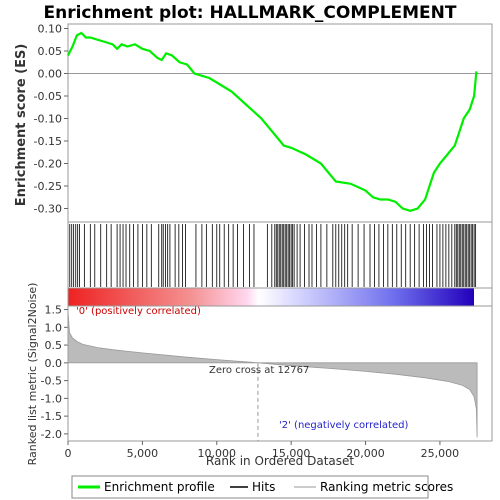 The width and height of the screenshot is (500, 500). I want to click on es-y-tick-label: -0.10, so click(48, 119).